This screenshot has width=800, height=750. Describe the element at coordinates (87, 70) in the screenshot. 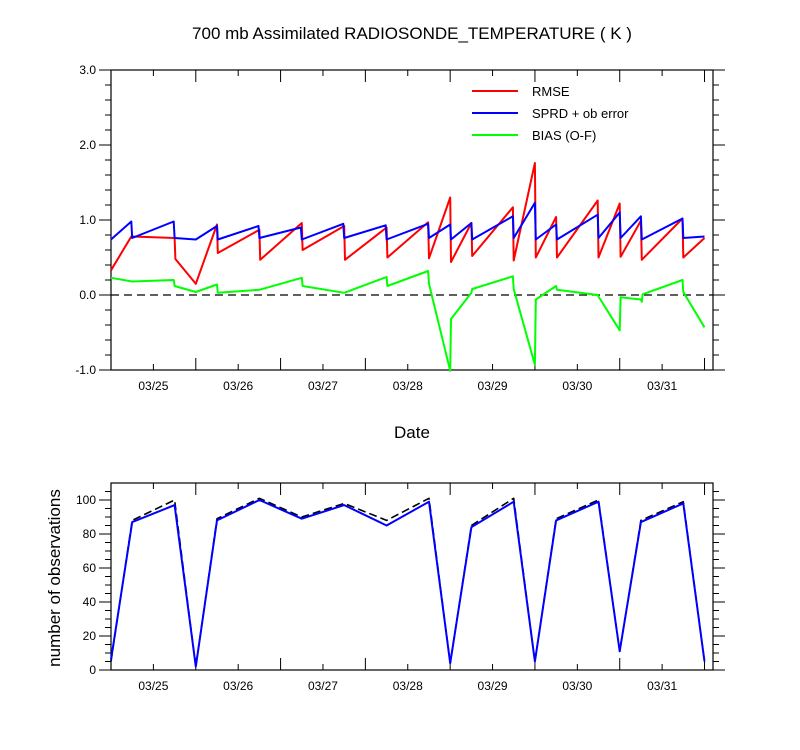

I see `y-tick-label: 3.0` at that location.